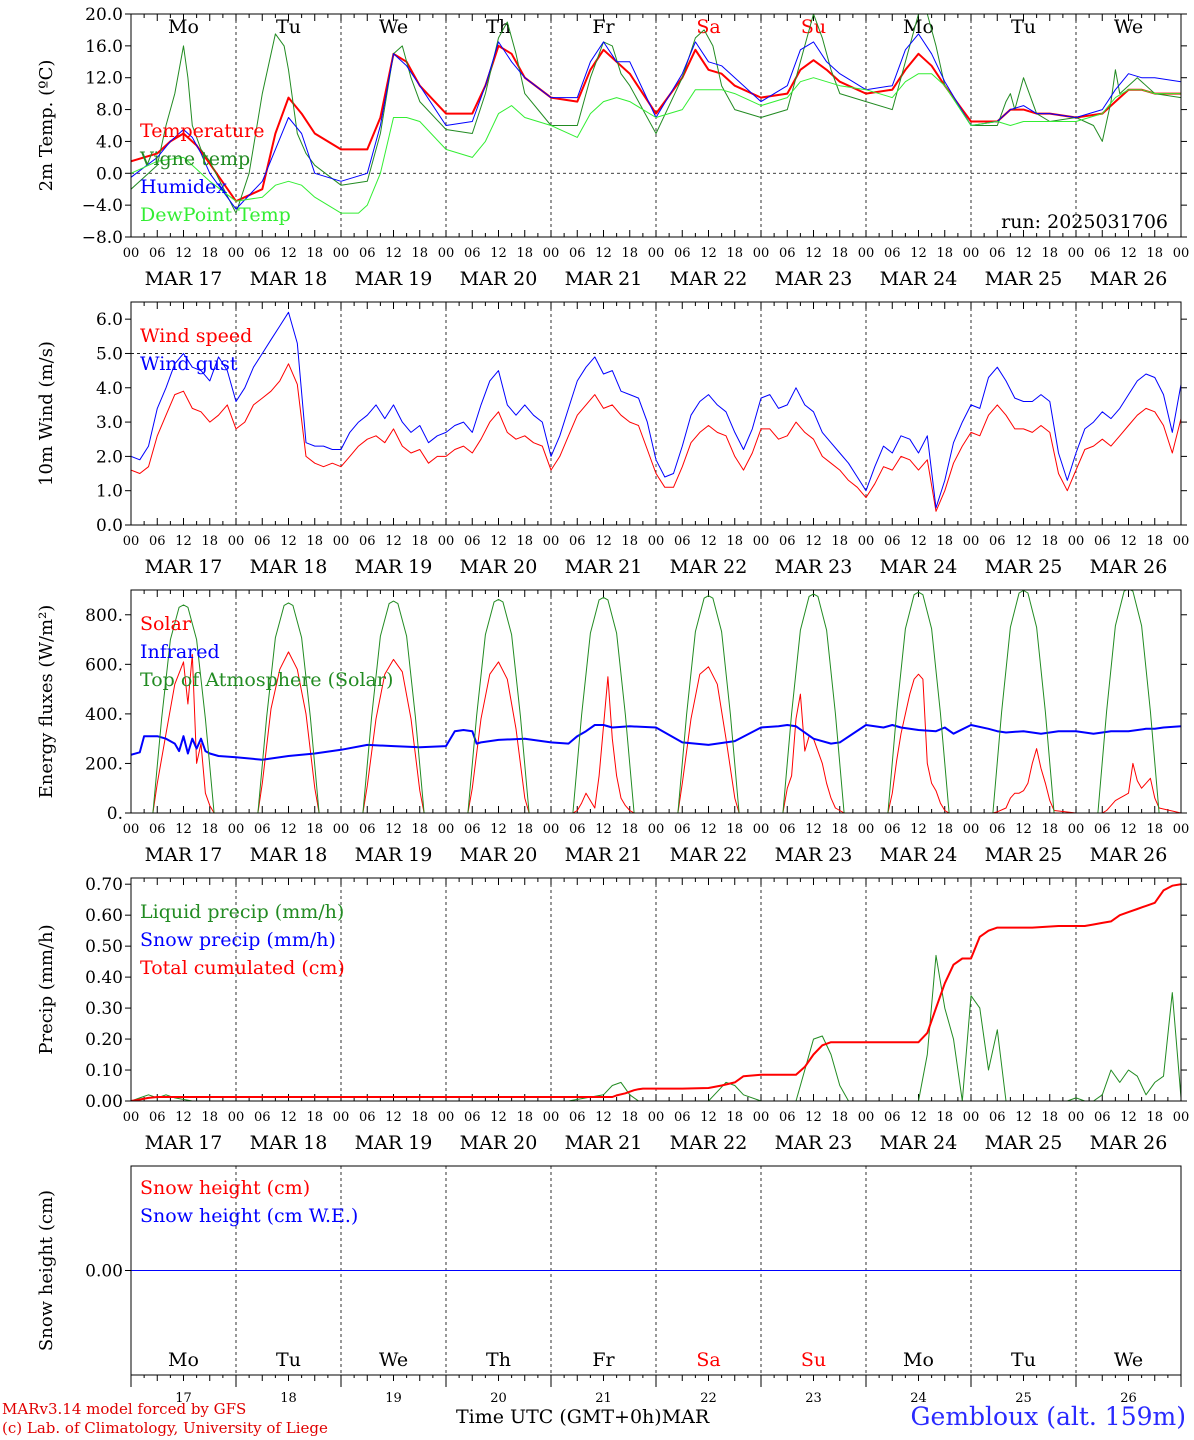  What do you see at coordinates (918, 1360) in the screenshot?
I see `weekday-label: Mo` at bounding box center [918, 1360].